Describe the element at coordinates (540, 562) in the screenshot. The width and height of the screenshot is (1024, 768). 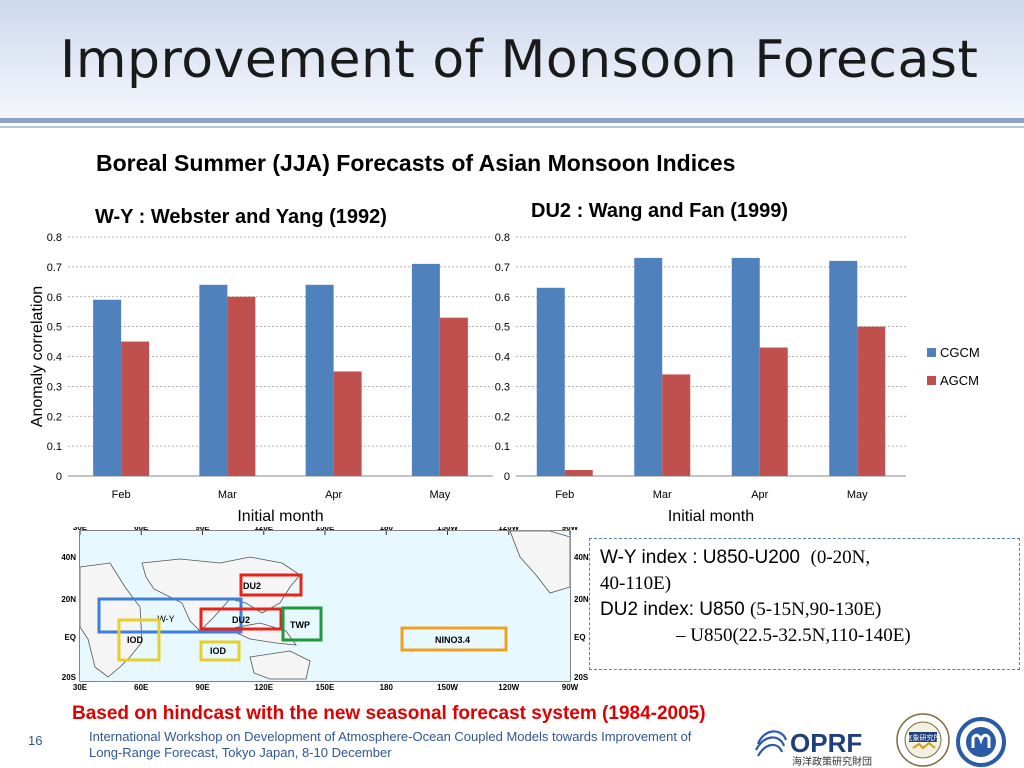
I see `americas-land` at that location.